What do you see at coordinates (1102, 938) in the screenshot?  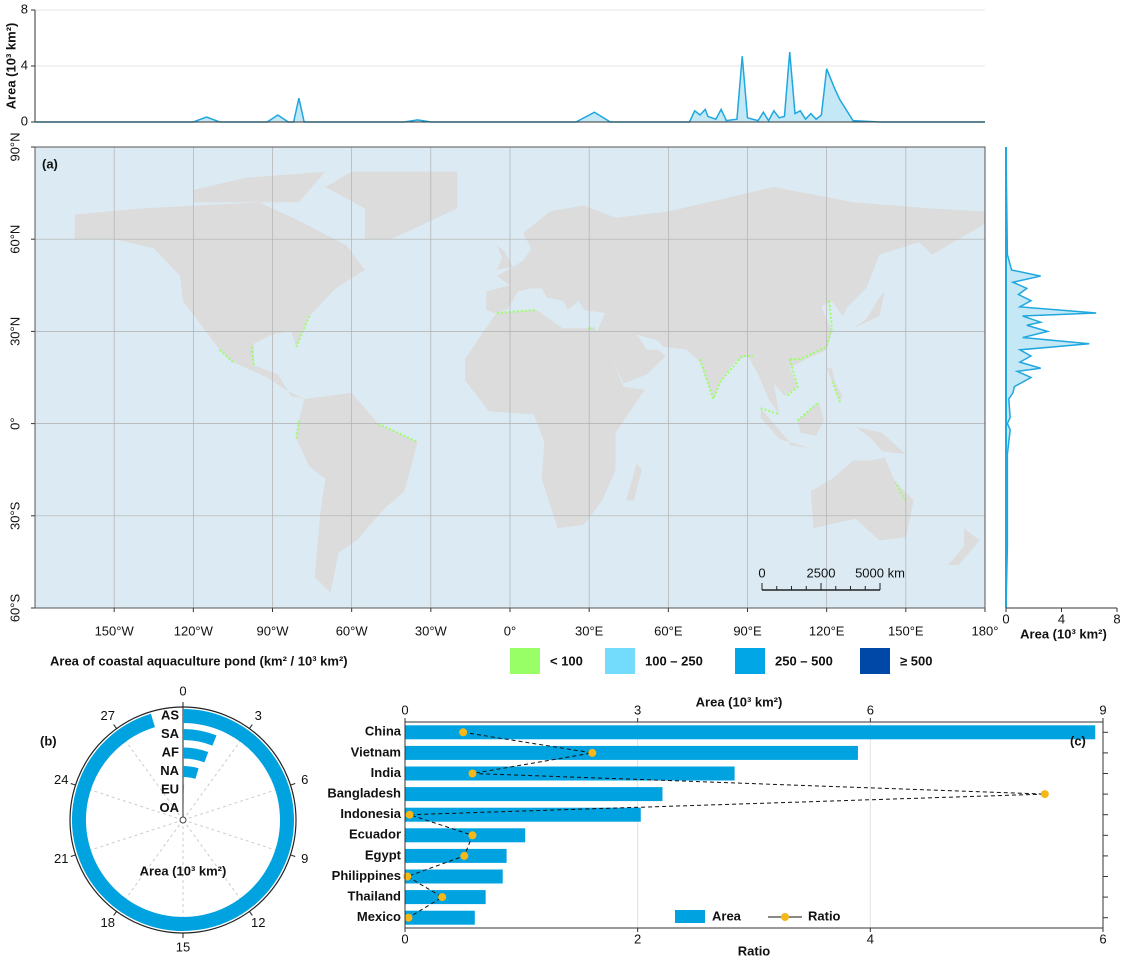 I see `bottom-tick-label: 6` at bounding box center [1102, 938].